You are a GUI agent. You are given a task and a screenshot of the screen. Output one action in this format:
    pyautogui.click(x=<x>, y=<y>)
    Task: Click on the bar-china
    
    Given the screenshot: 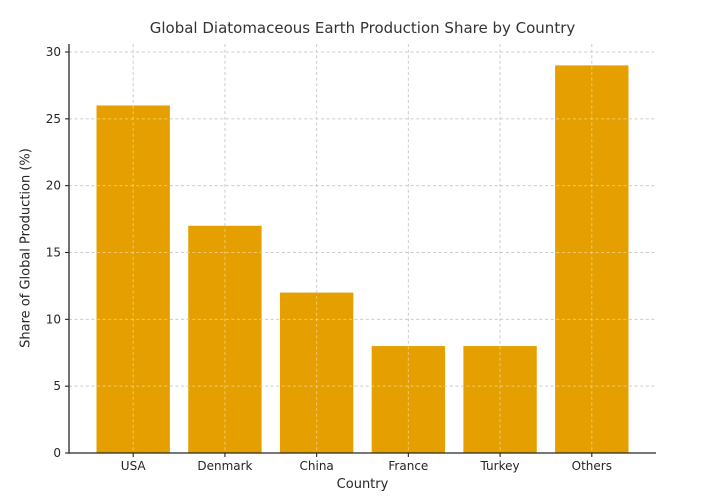 What is the action you would take?
    pyautogui.click(x=316, y=372)
    